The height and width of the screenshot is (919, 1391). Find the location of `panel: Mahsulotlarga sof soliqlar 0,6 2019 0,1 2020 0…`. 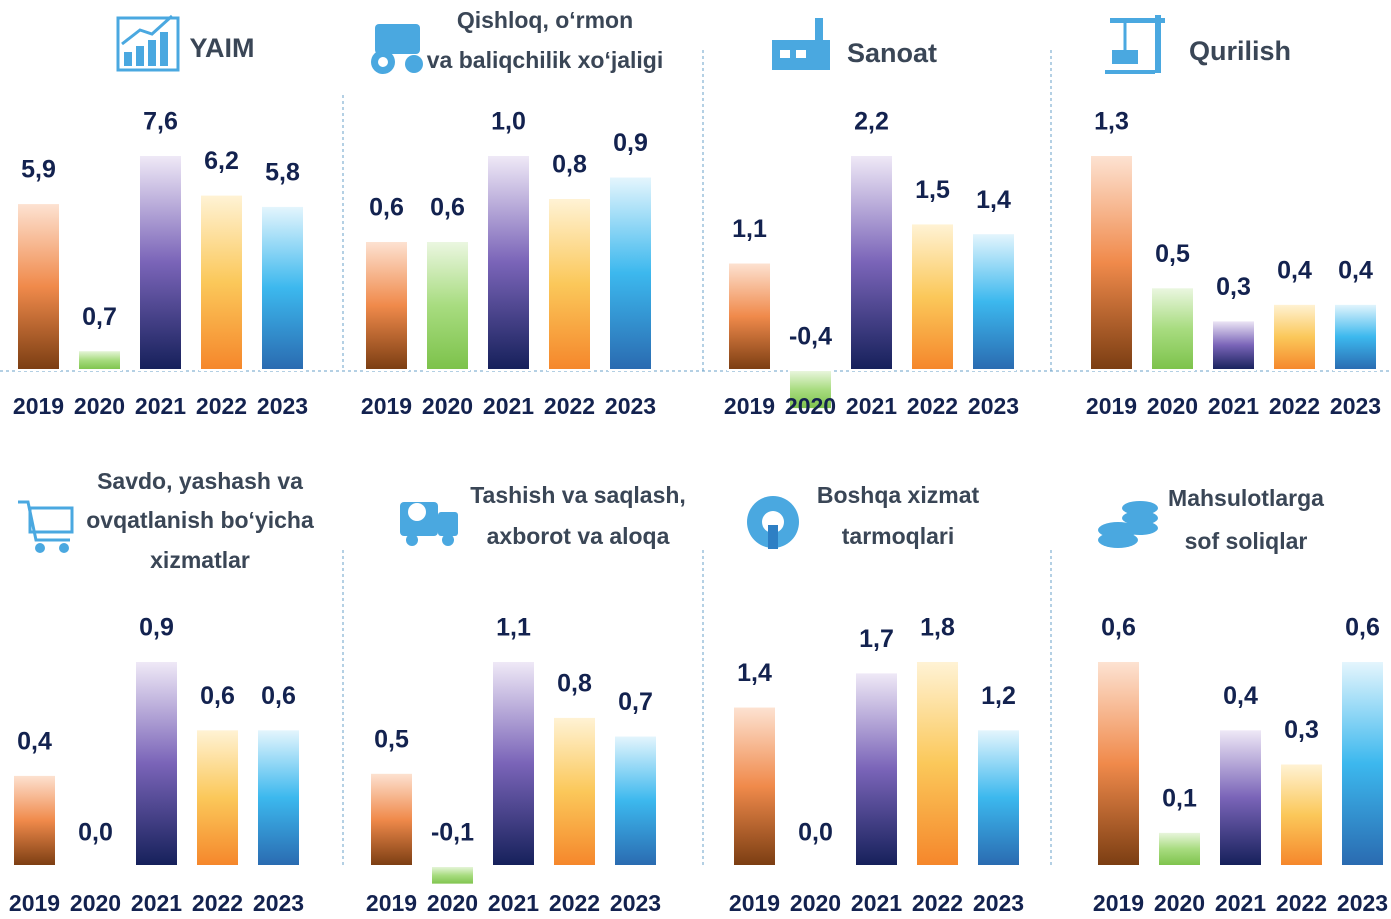

panel: Mahsulotlarga sof soliqlar 0,6 2019 0,1 2020 0… is located at coordinates (1240, 700).